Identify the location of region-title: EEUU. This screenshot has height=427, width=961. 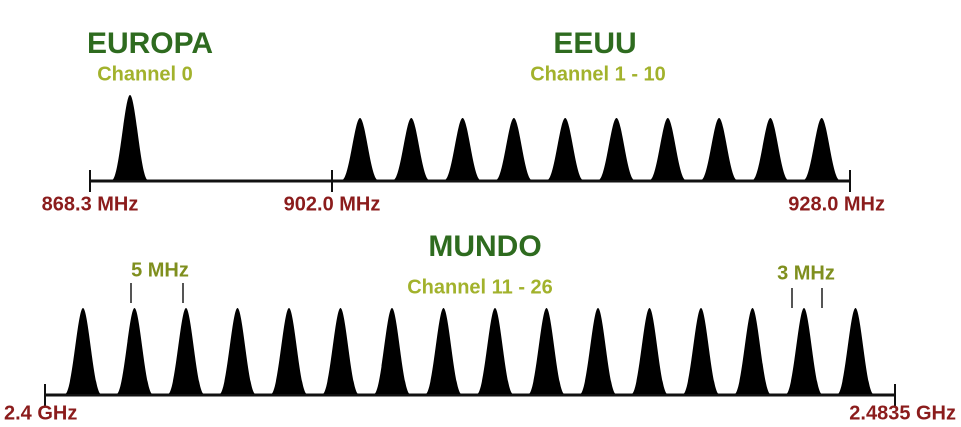
(594, 43).